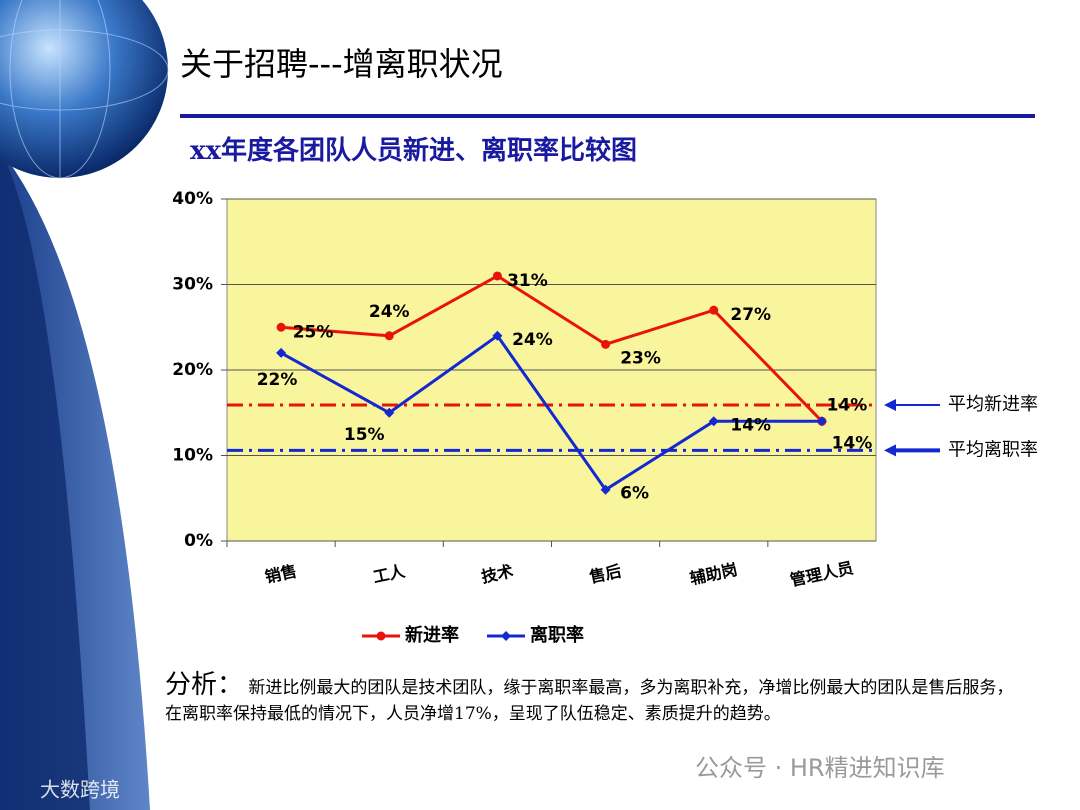  Describe the element at coordinates (192, 285) in the screenshot. I see `y-tick-label: 30%` at that location.